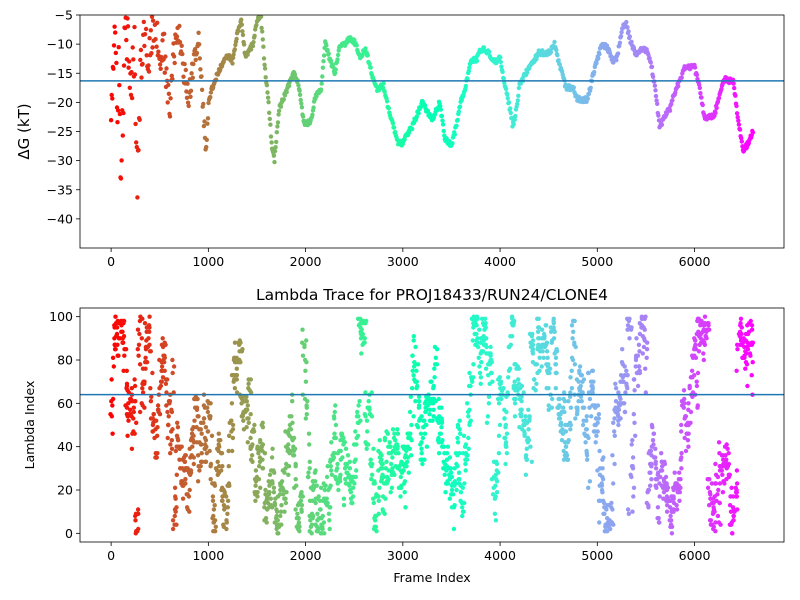  What do you see at coordinates (65, 490) in the screenshot?
I see `lambda-y-tick-label: 20` at bounding box center [65, 490].